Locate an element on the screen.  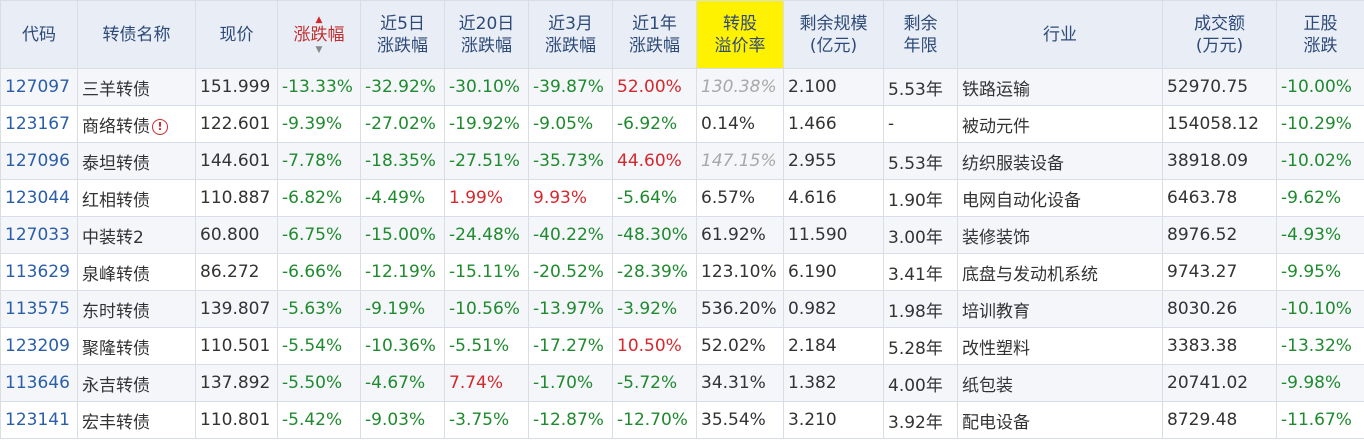
price-cell: 86.272 is located at coordinates (236, 272).